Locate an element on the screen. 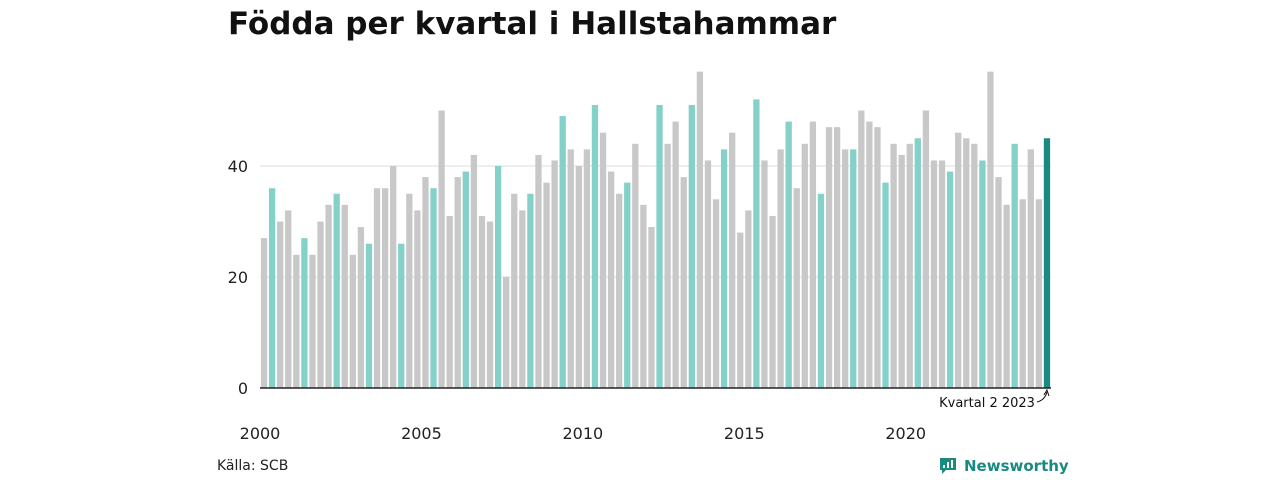 The width and height of the screenshot is (1280, 480). x-tick-label: 2010 is located at coordinates (582, 433).